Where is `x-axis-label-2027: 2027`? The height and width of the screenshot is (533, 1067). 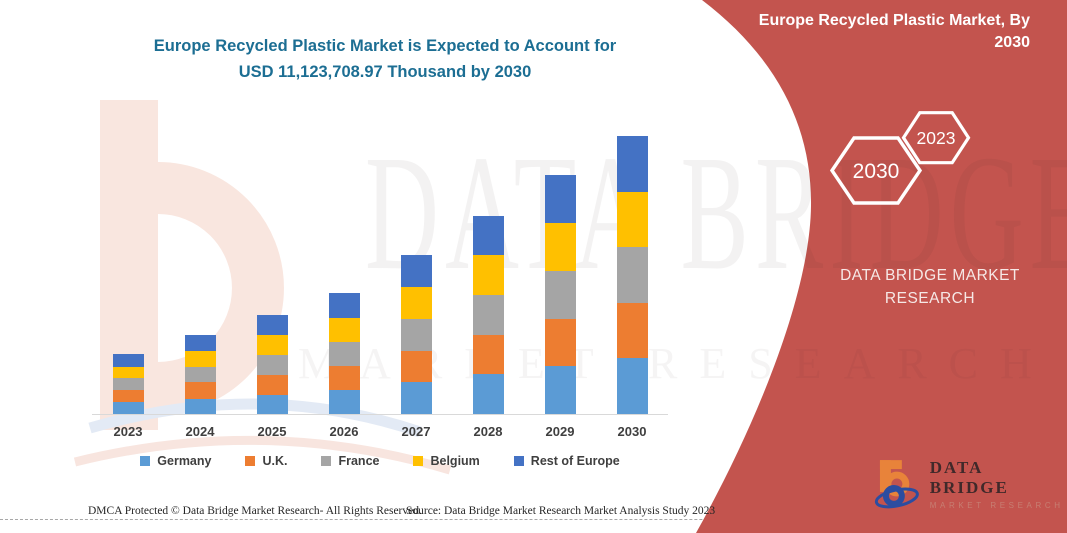 x-axis-label-2027: 2027 is located at coordinates (416, 431).